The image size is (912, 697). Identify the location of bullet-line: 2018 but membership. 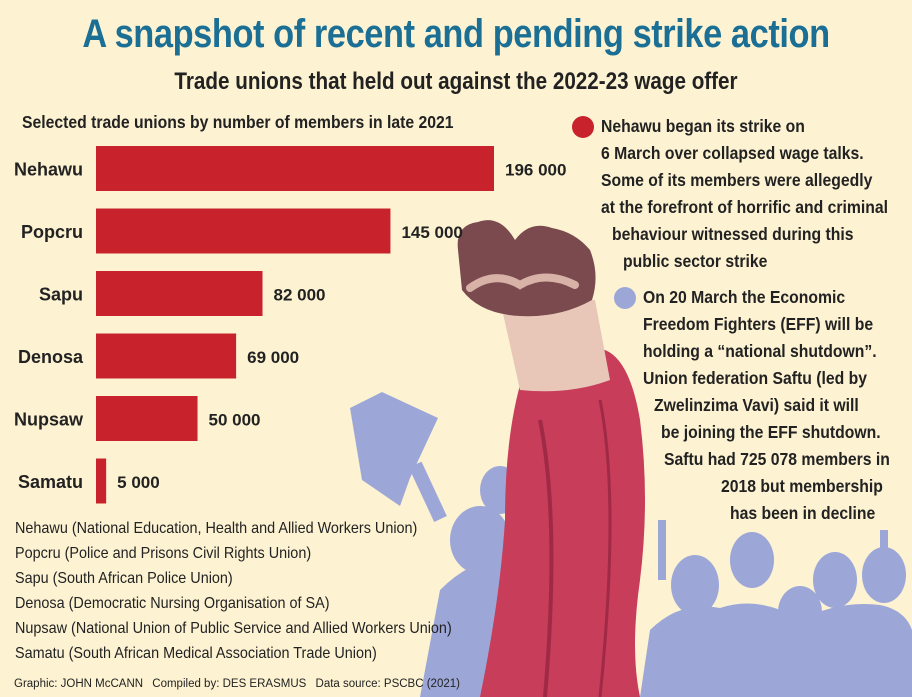
(802, 486).